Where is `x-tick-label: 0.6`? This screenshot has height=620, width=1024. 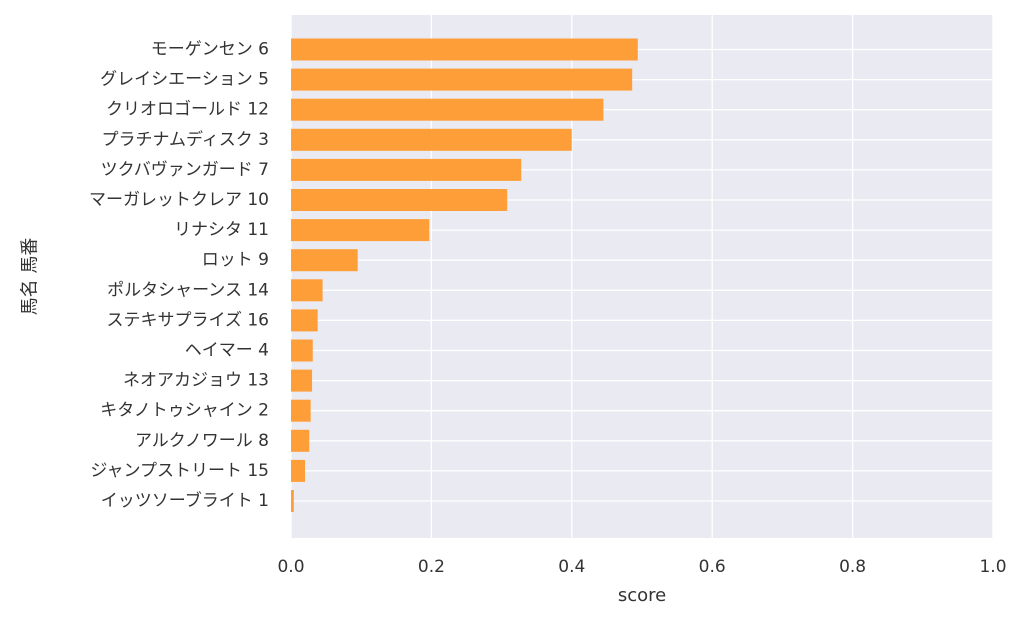 x-tick-label: 0.6 is located at coordinates (712, 567).